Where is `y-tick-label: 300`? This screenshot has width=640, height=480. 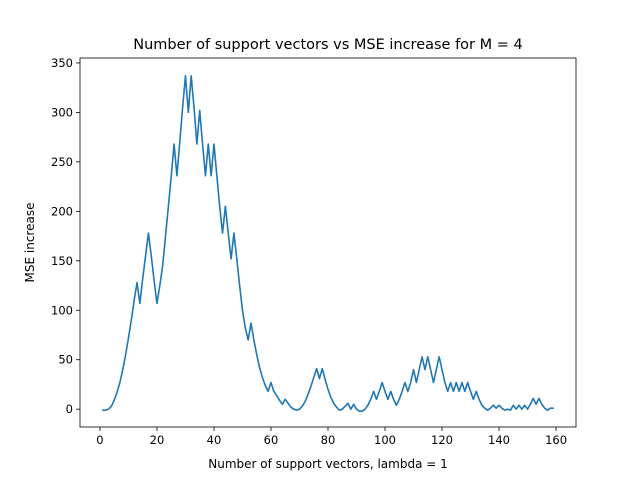
y-tick-label: 300 is located at coordinates (62, 112).